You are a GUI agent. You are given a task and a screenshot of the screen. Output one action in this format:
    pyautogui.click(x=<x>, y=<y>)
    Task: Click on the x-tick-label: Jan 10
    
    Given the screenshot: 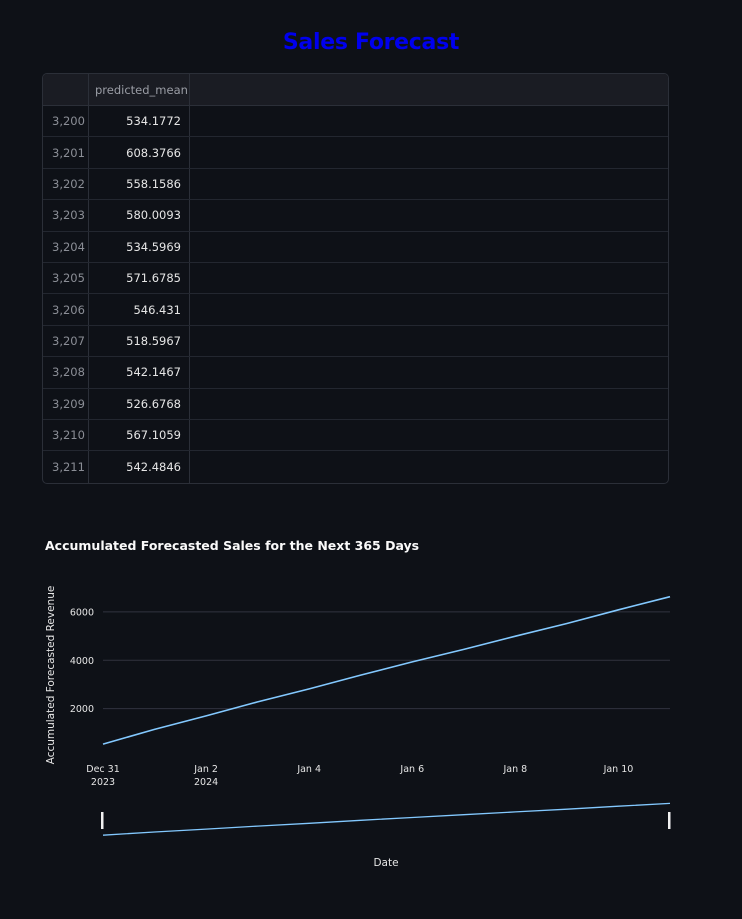 What is the action you would take?
    pyautogui.click(x=618, y=769)
    